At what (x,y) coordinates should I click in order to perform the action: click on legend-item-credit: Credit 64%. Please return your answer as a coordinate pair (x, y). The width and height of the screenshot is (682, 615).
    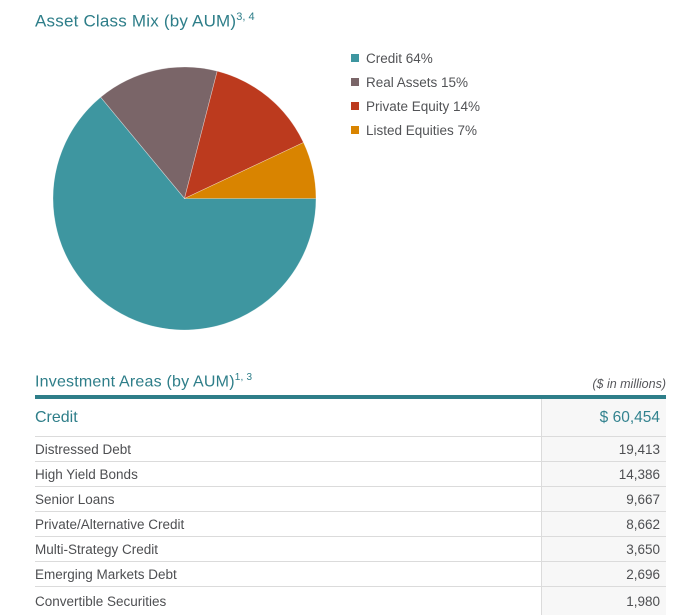
    Looking at the image, I should click on (415, 58).